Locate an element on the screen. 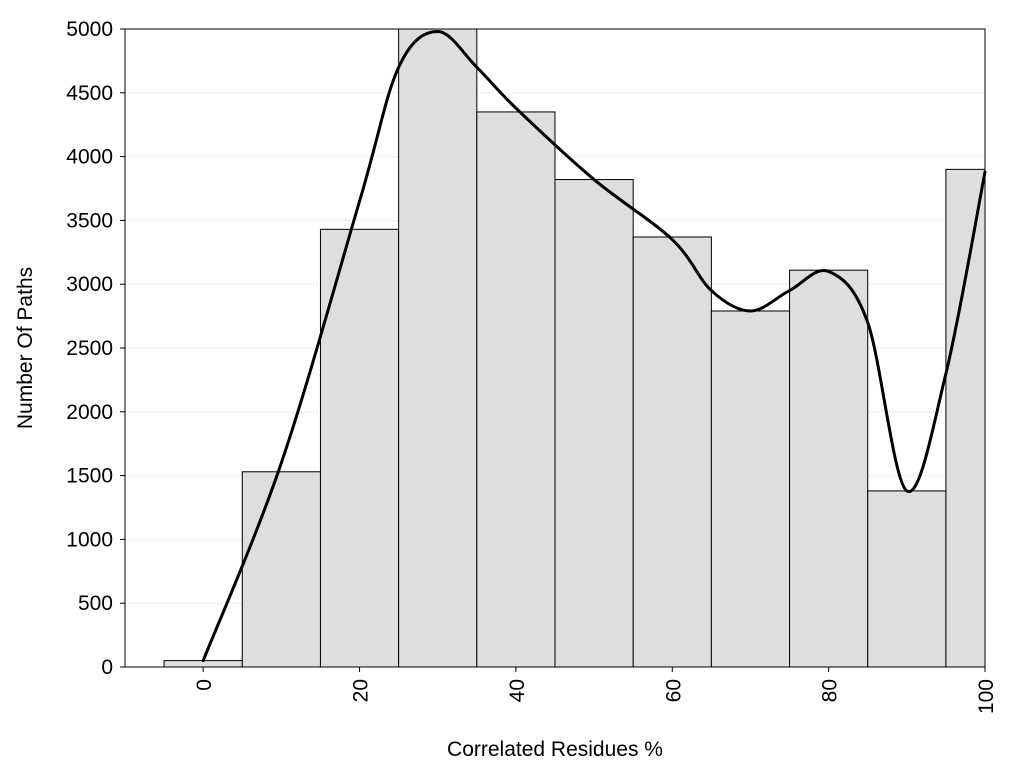 The height and width of the screenshot is (768, 1024). x-axis-label: Correlated Residues % is located at coordinates (555, 749).